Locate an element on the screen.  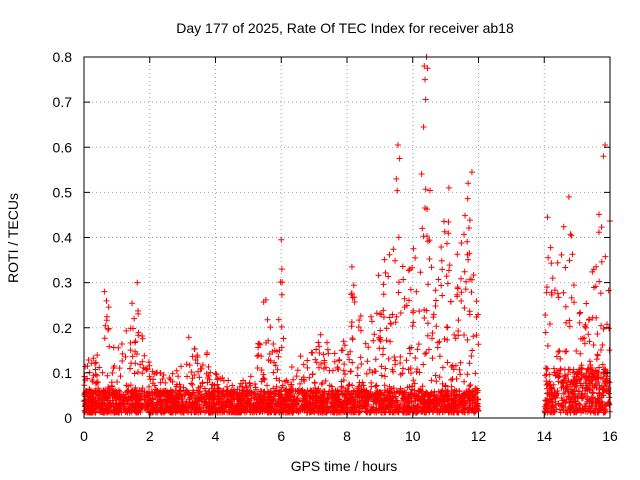
x-tick-label: 12 is located at coordinates (479, 436).